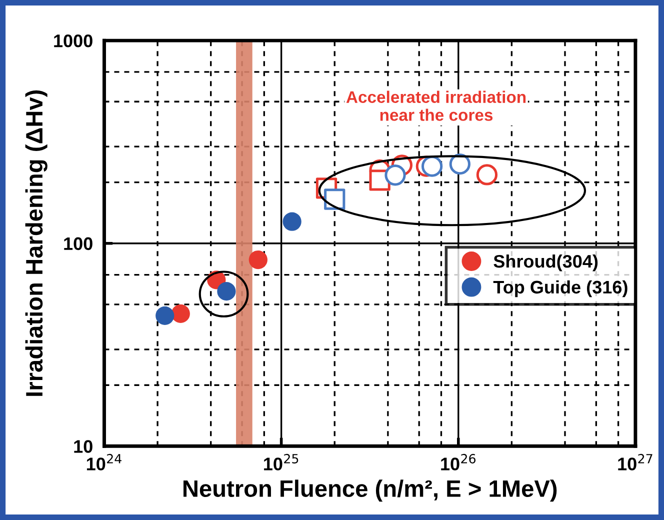 The width and height of the screenshot is (664, 520). What do you see at coordinates (370, 491) in the screenshot?
I see `x-axis-title: Neutron Fluence (n/m², E > 1MeV)` at bounding box center [370, 491].